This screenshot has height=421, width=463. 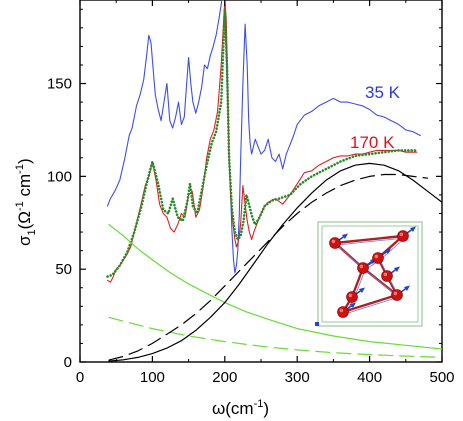 I want to click on x-axis-title: ω(cm-1), so click(x=240, y=408).